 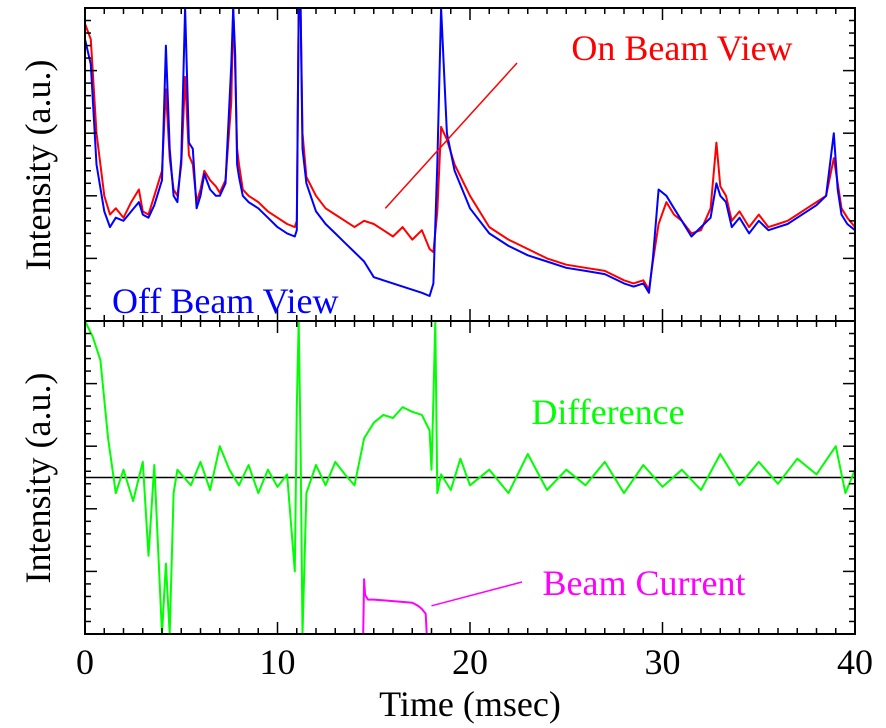 I want to click on beam-current-line, so click(x=395, y=606).